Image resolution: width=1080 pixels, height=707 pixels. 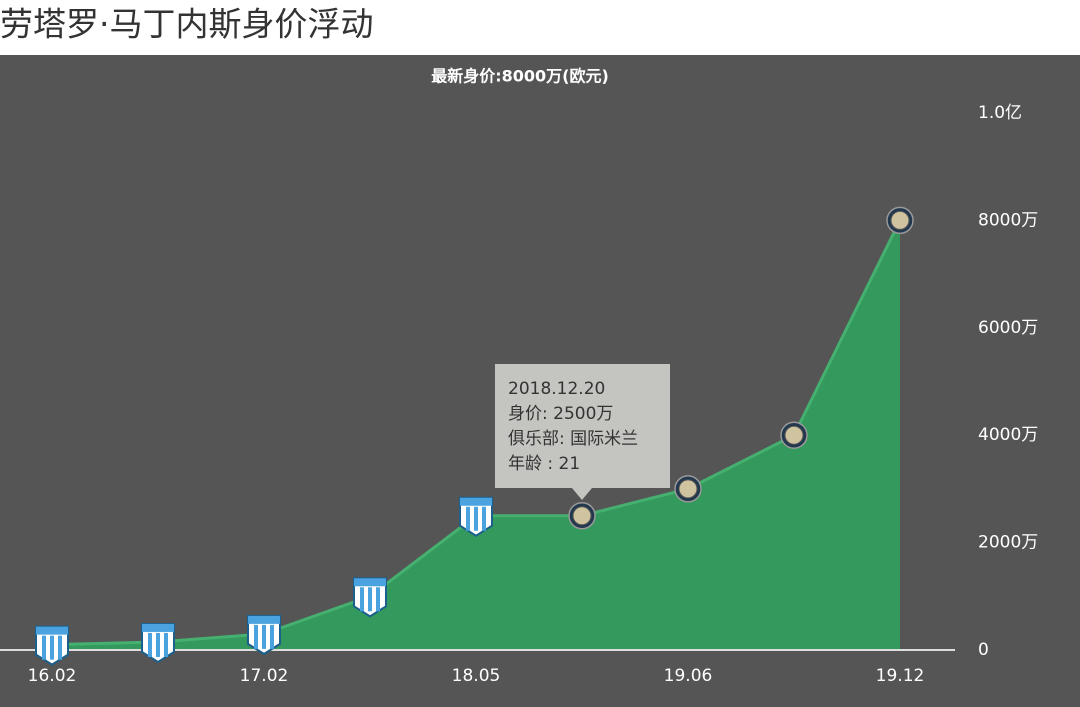 What do you see at coordinates (187, 24) in the screenshot?
I see `chart-title: 劳塔罗·马丁内斯身价浮动` at bounding box center [187, 24].